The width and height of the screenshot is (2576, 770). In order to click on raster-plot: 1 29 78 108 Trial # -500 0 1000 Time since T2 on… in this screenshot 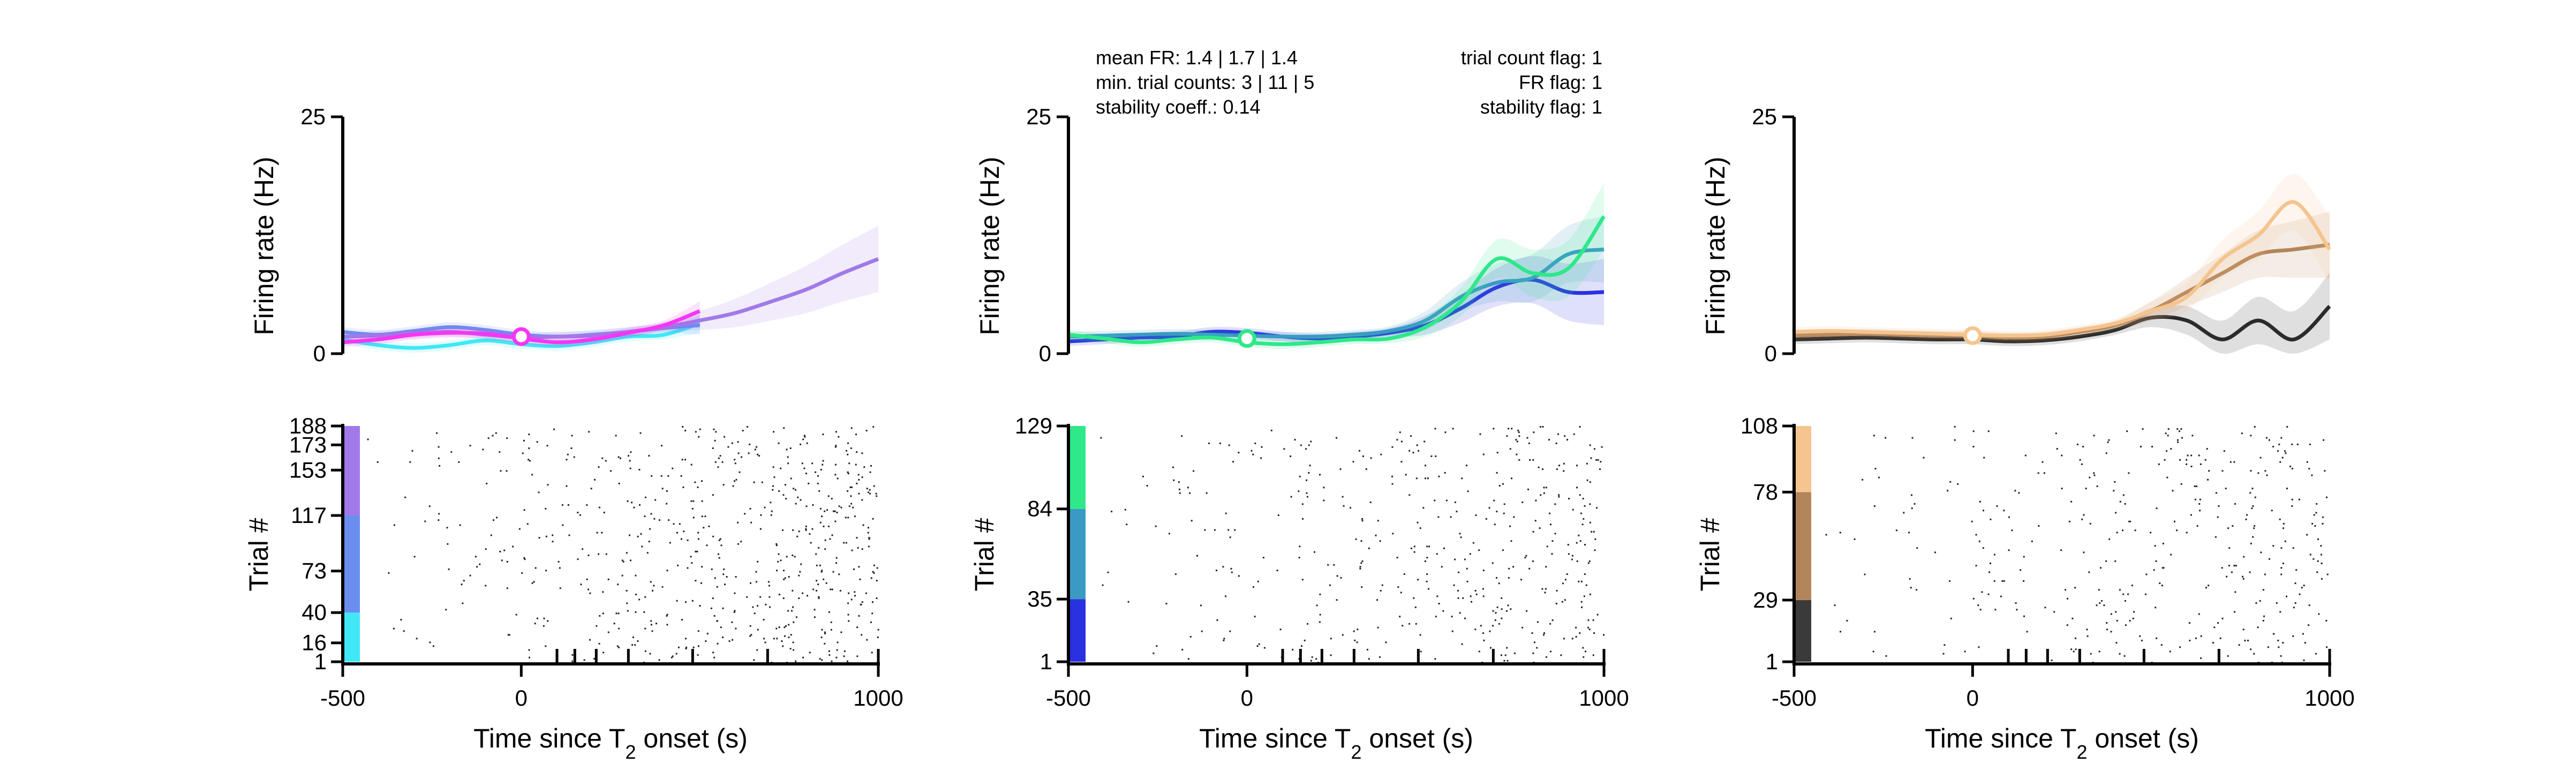, I will do `click(2025, 588)`.